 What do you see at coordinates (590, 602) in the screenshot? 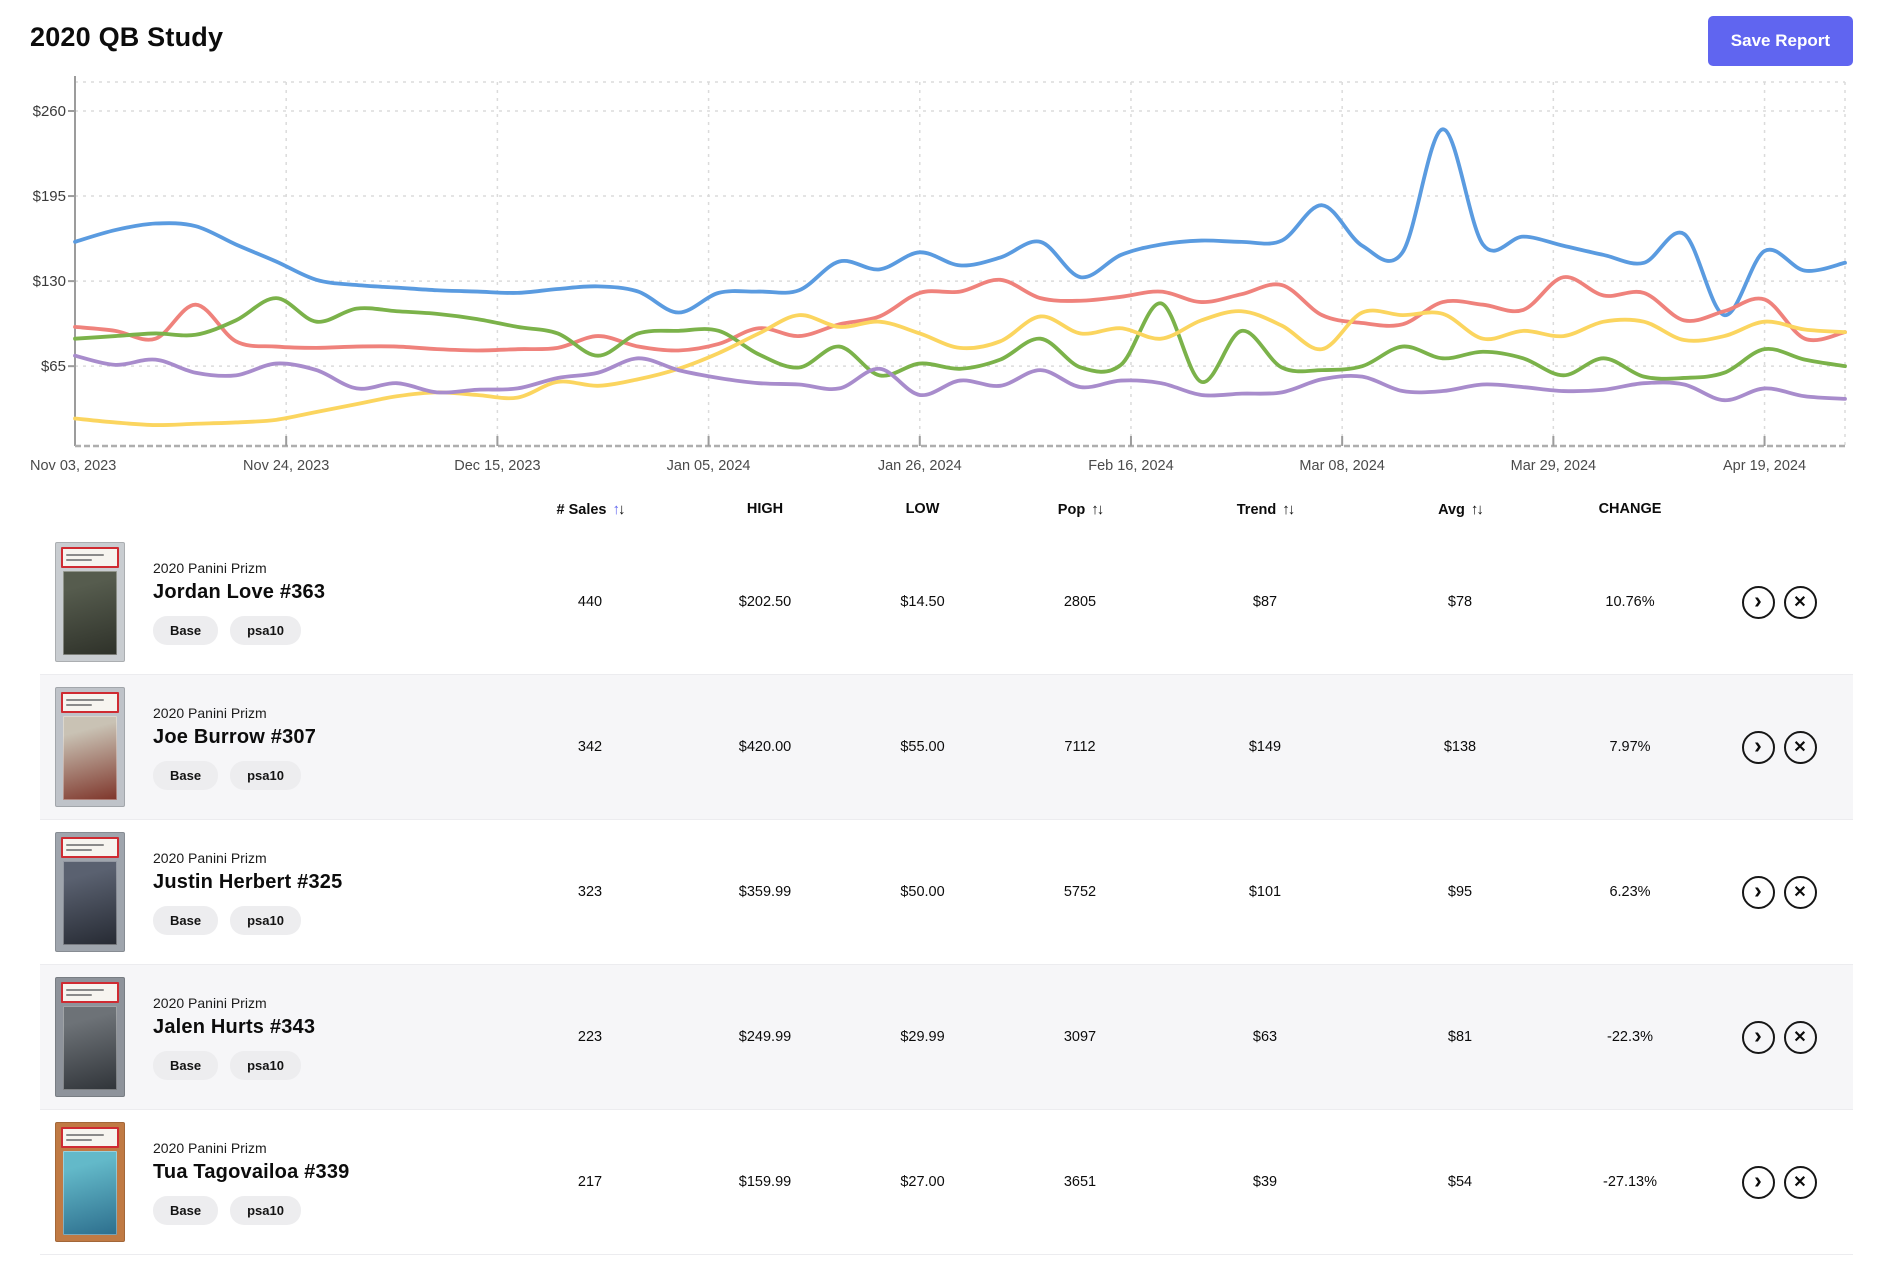
I see `sales-value: 440` at bounding box center [590, 602].